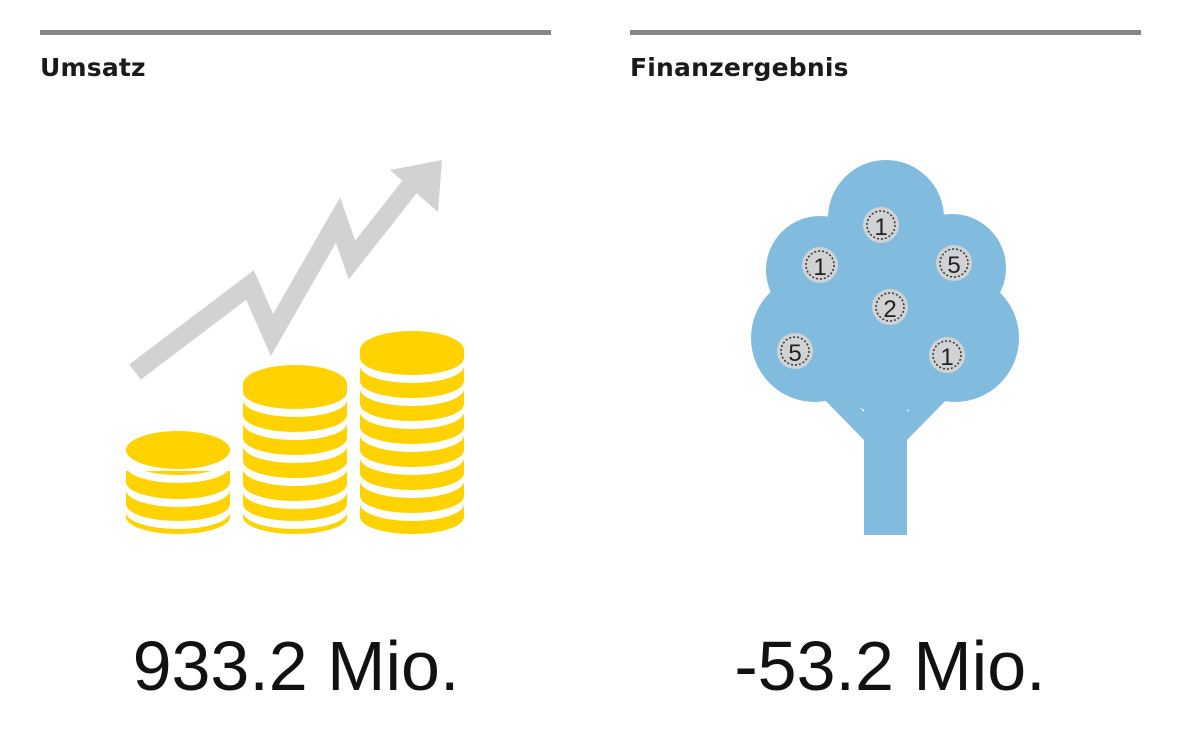 Image resolution: width=1184 pixels, height=750 pixels. I want to click on growth-arrow-icon, so click(285, 270).